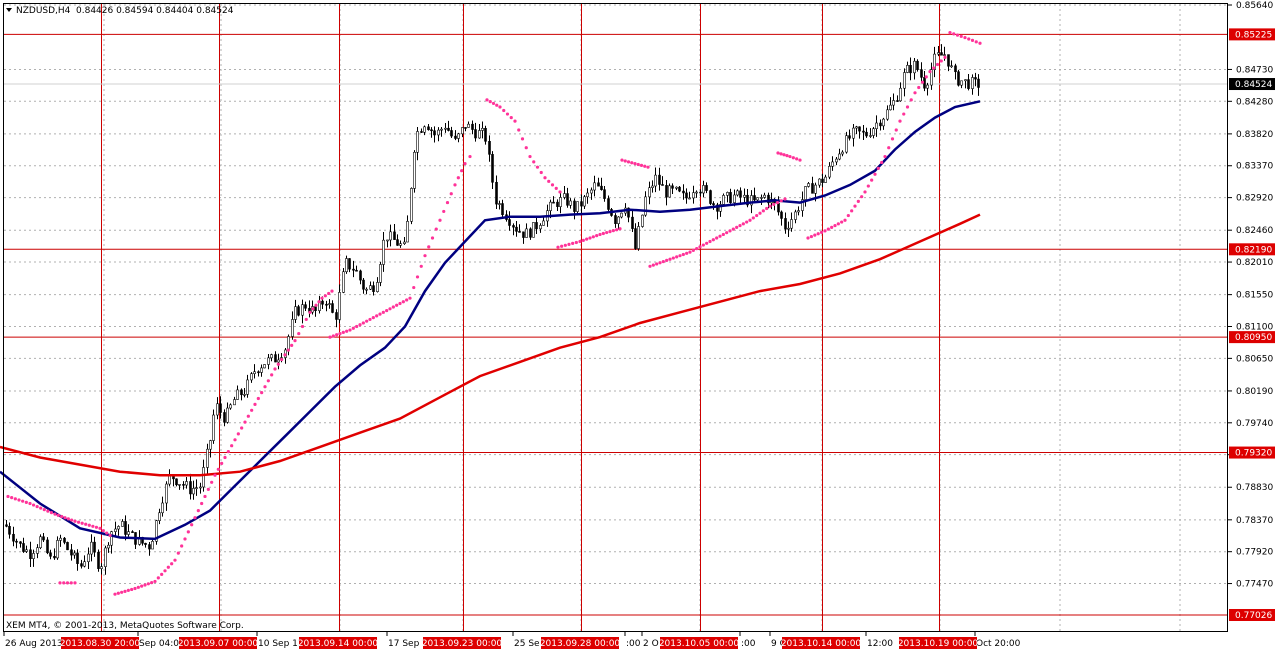 The image size is (1276, 652). Describe the element at coordinates (938, 643) in the screenshot. I see `date-flag` at that location.